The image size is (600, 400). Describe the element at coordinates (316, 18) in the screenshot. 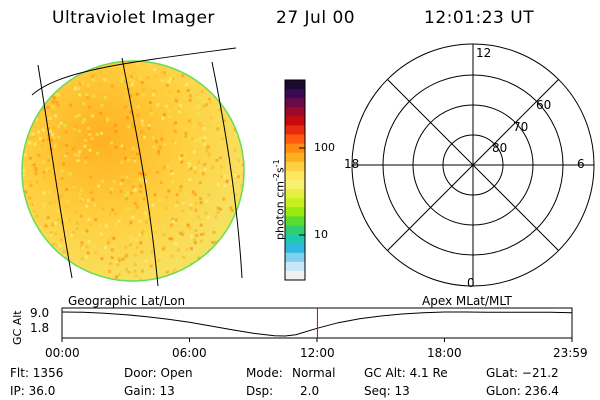

I see `date-label: 27 Jul 00` at that location.